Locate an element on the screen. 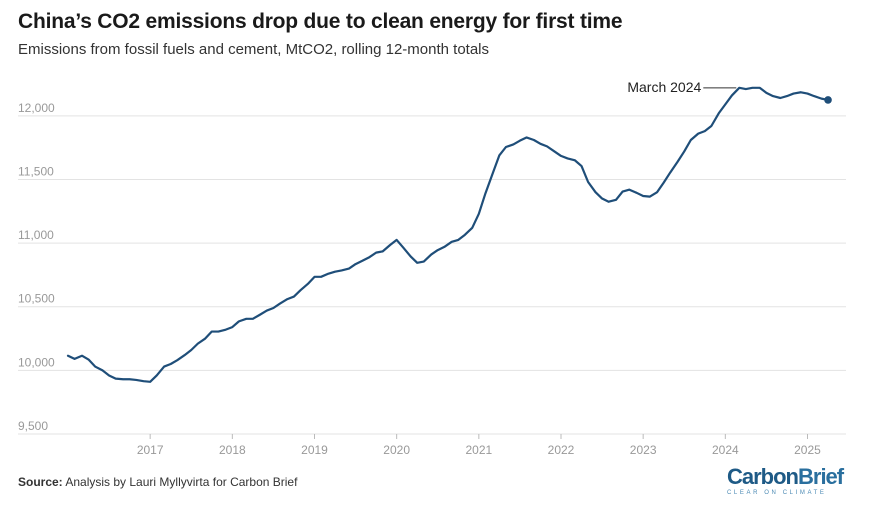 This screenshot has height=510, width=876. x-tick-label: 2025 is located at coordinates (807, 450).